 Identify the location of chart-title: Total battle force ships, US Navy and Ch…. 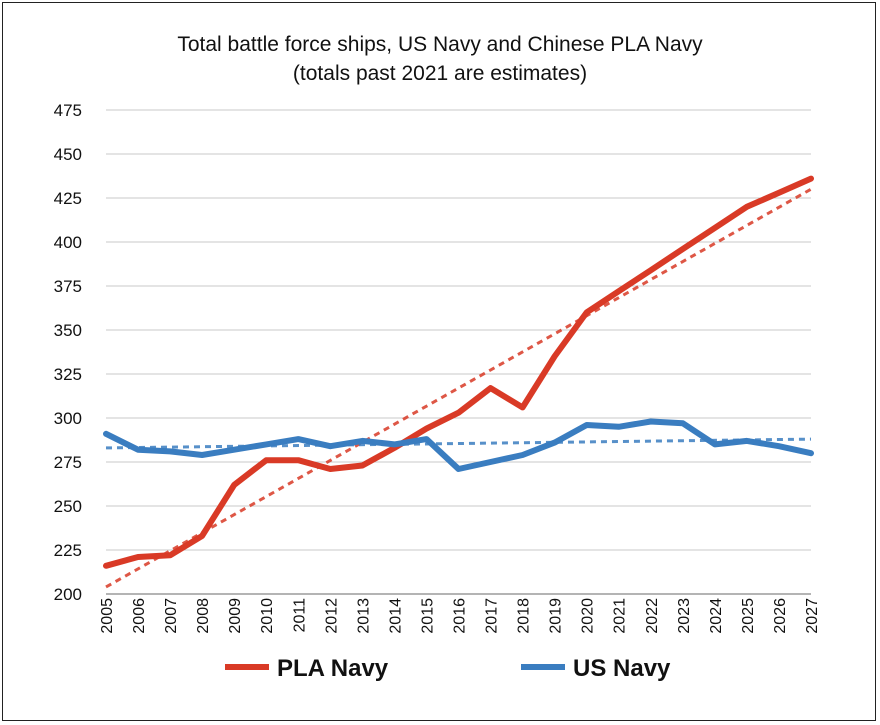
(440, 44).